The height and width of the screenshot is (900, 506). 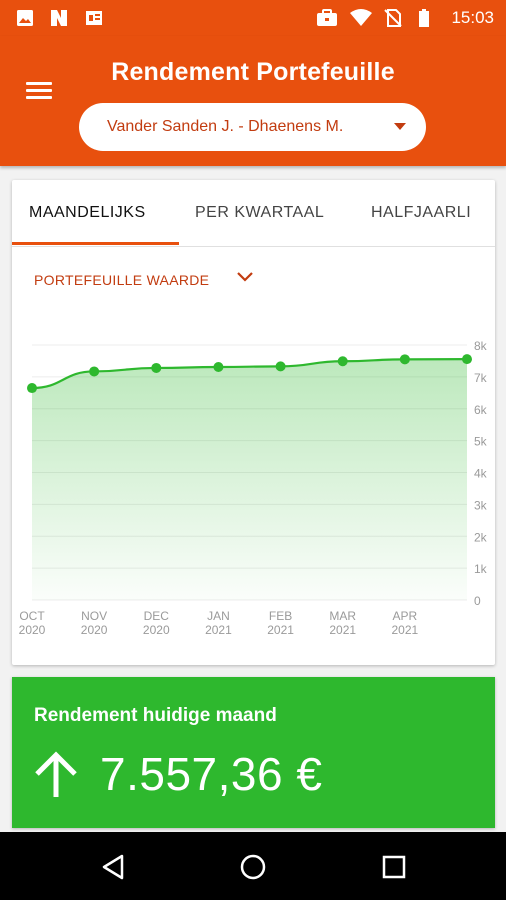 I want to click on n-app-icon, so click(x=59, y=18).